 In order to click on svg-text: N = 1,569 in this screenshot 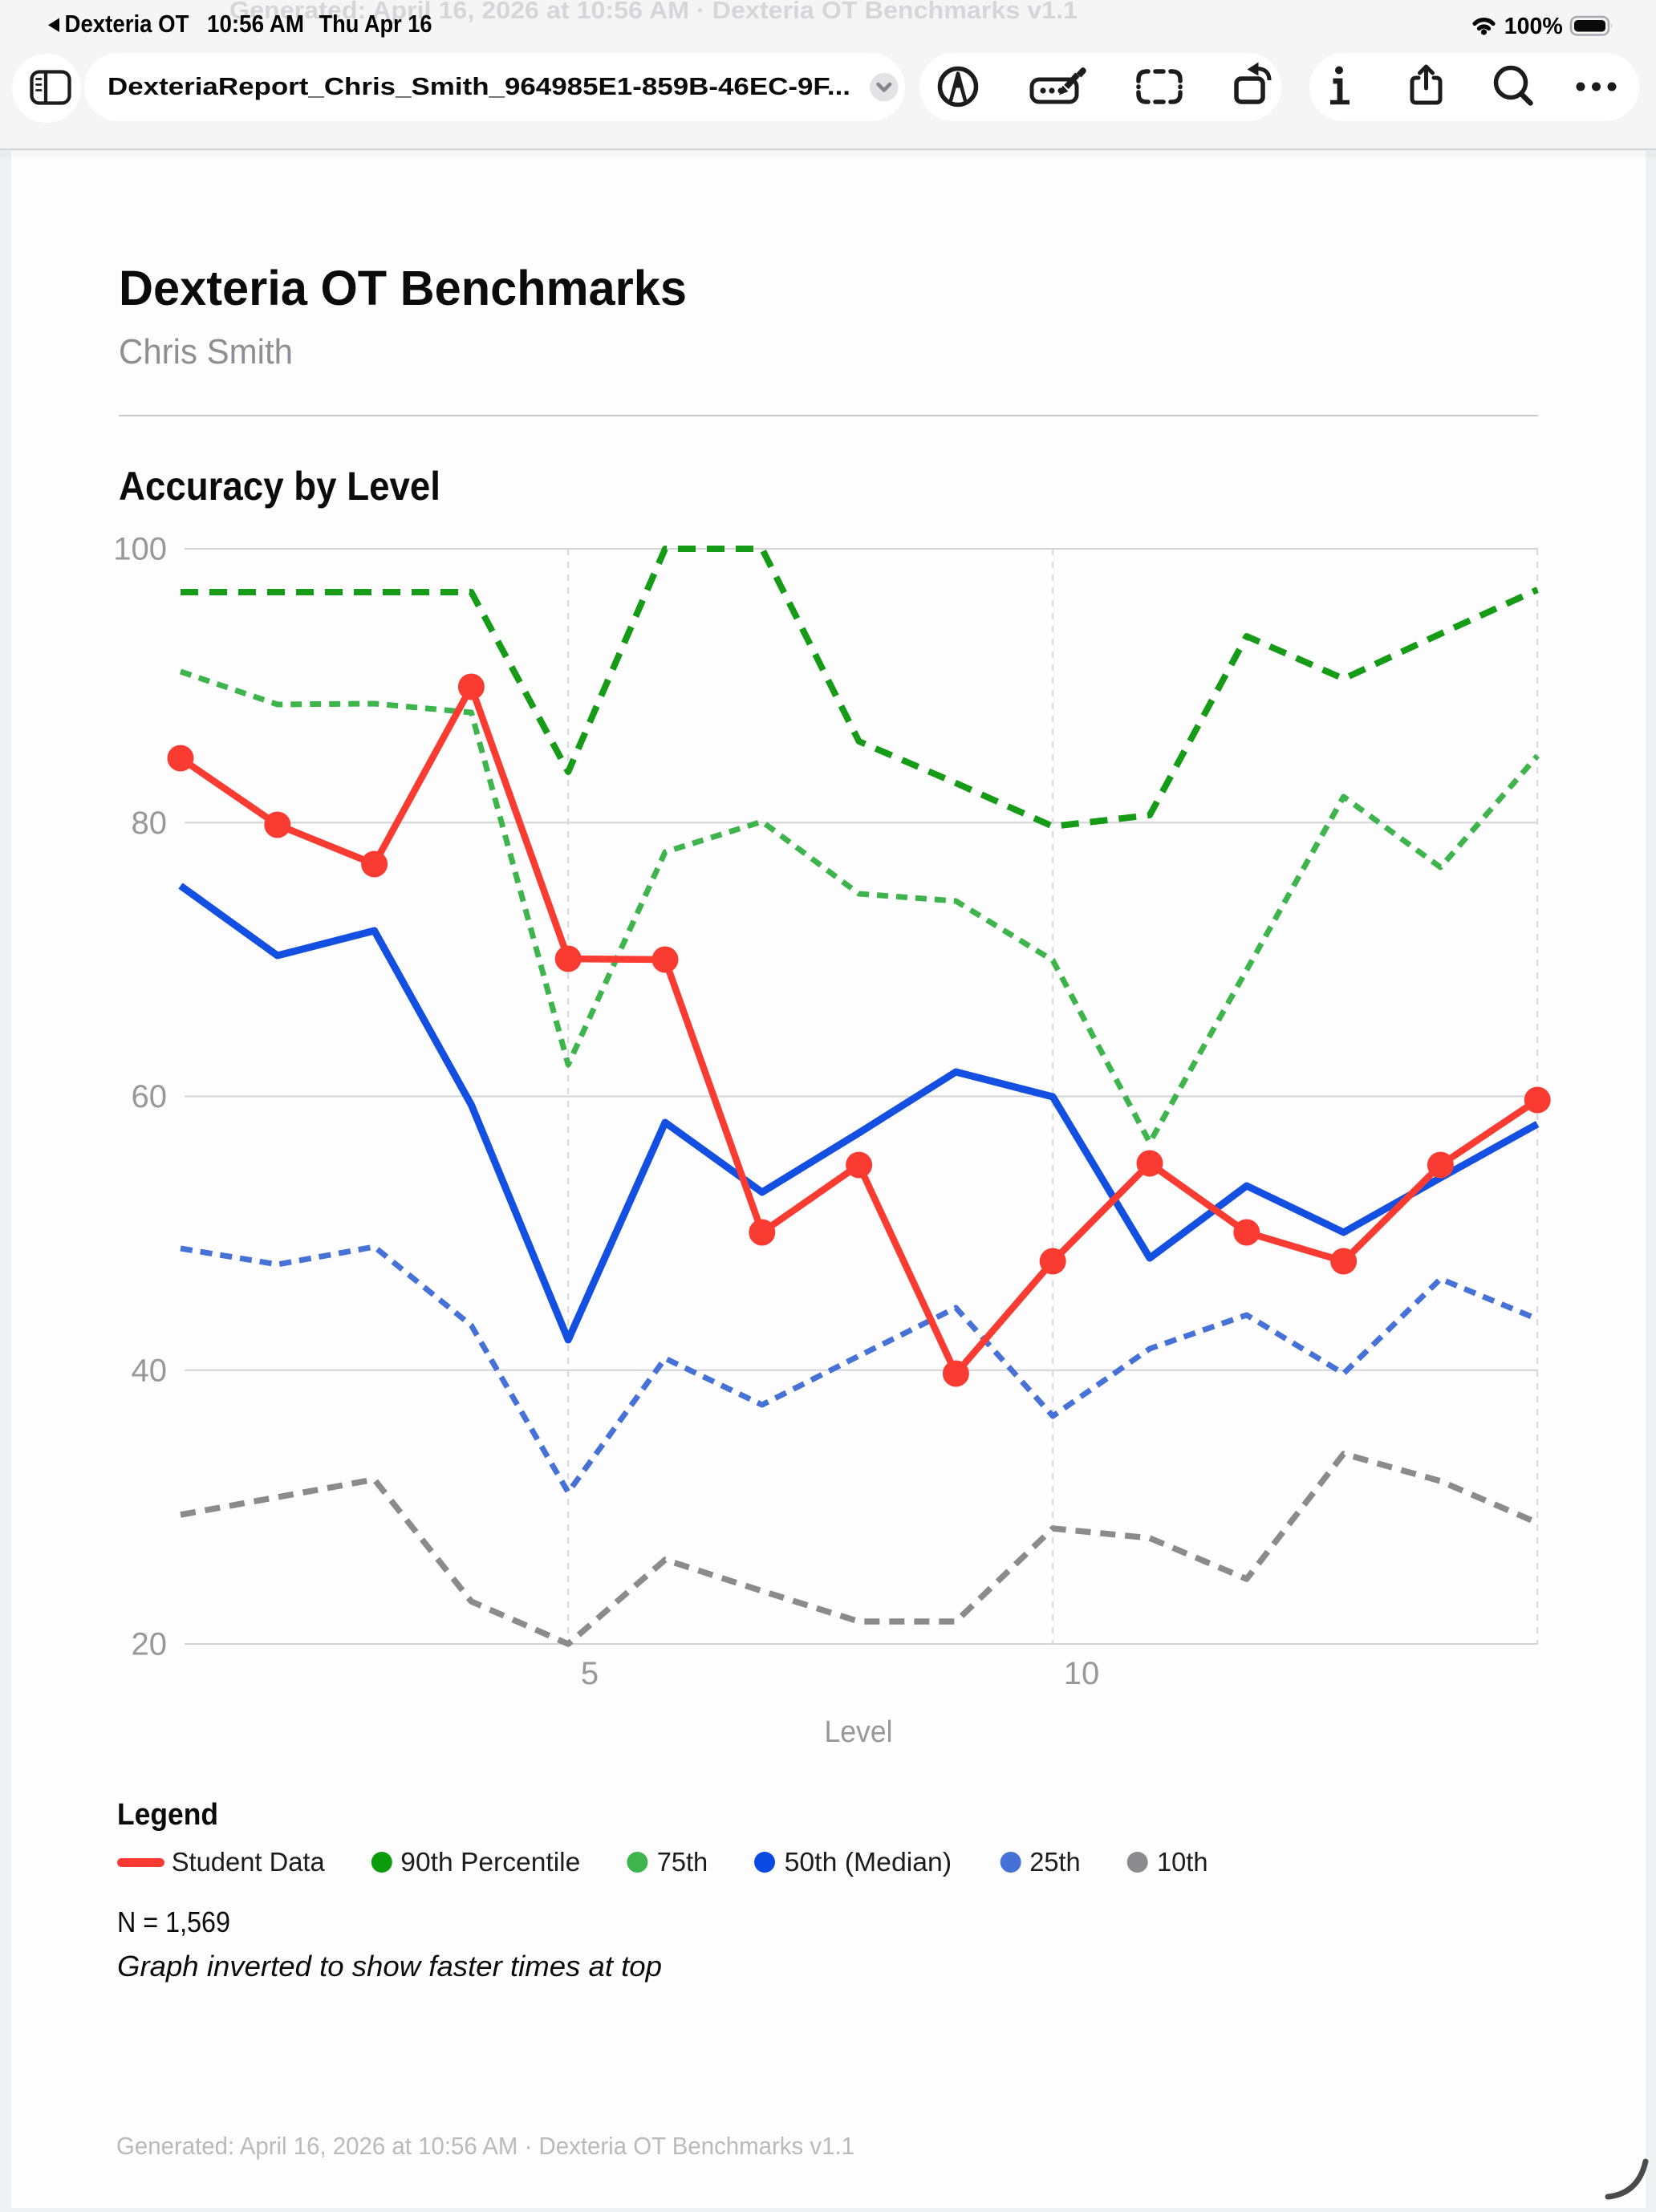, I will do `click(173, 1922)`.